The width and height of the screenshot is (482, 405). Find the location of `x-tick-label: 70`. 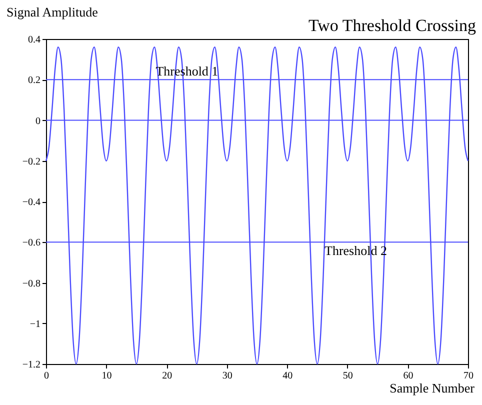

x-tick-label: 70 is located at coordinates (469, 376).